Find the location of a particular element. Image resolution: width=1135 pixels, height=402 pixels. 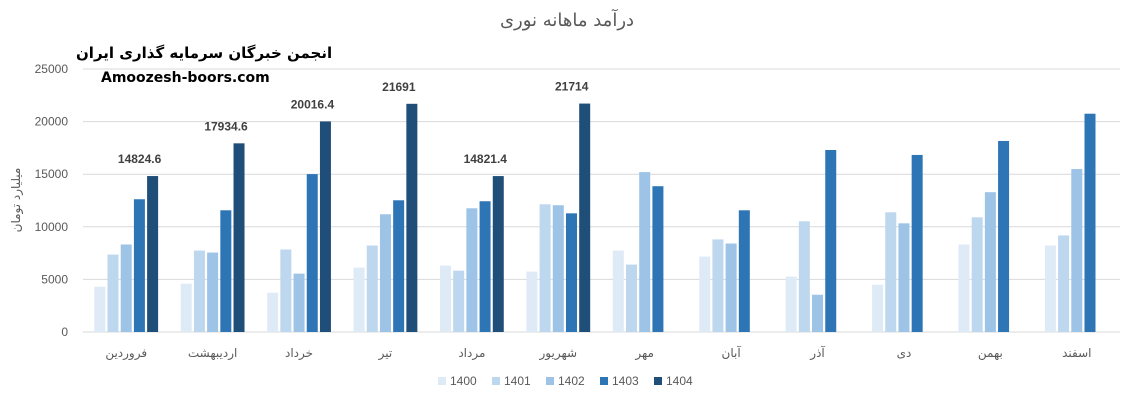

x-tick-label: دی is located at coordinates (904, 353).